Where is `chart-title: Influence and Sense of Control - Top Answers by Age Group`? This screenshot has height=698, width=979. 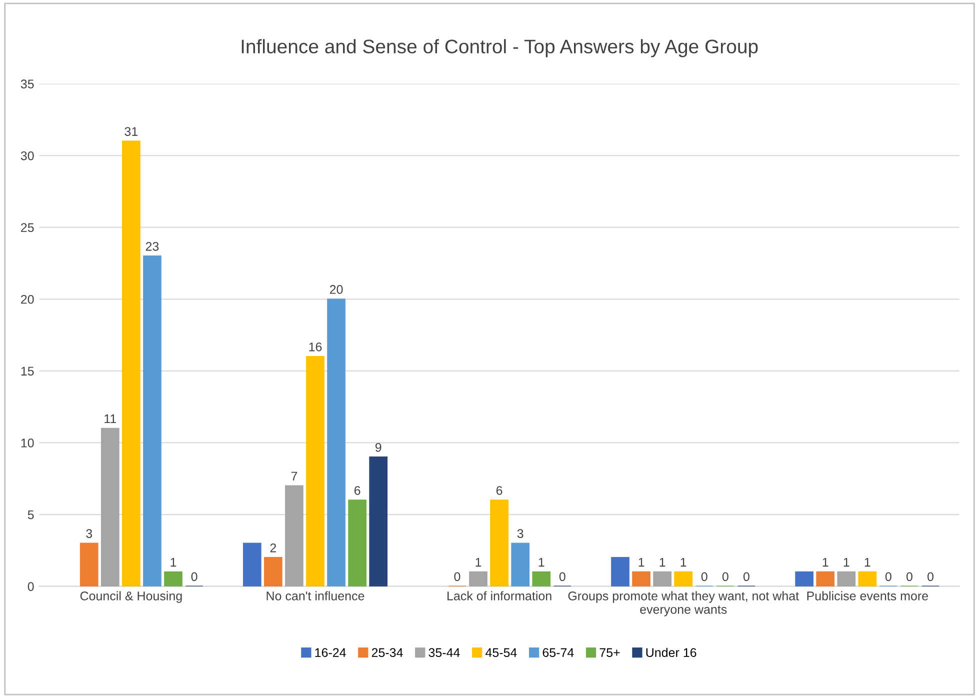
chart-title: Influence and Sense of Control - Top Answers by Age Group is located at coordinates (500, 48).